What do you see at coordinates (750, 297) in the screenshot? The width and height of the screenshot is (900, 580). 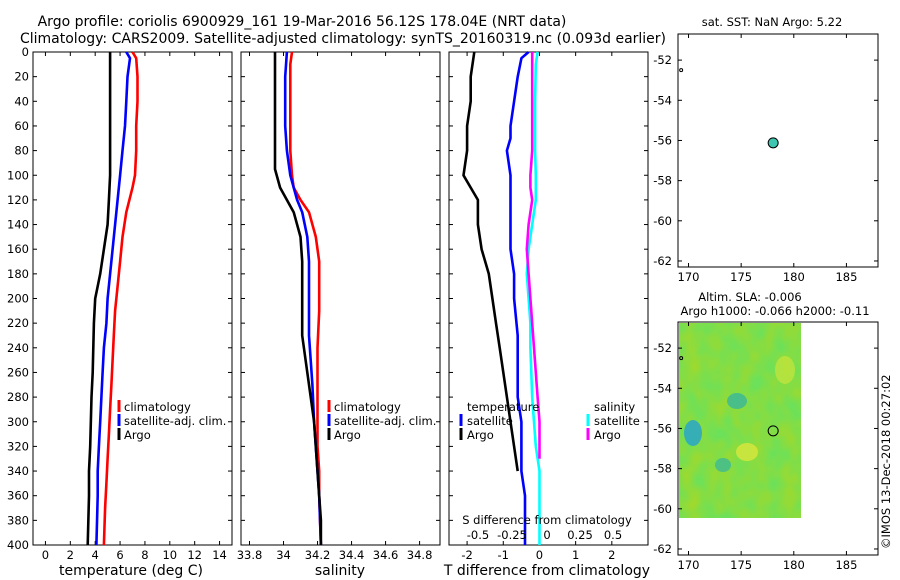 I see `sla-title: Altim. SLA: -0.006` at bounding box center [750, 297].